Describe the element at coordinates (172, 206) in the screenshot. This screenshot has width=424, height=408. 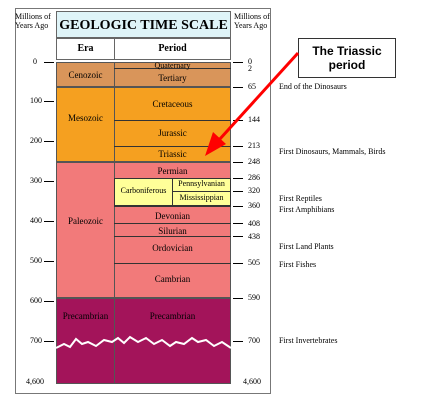
I see `divider-devonian` at that location.